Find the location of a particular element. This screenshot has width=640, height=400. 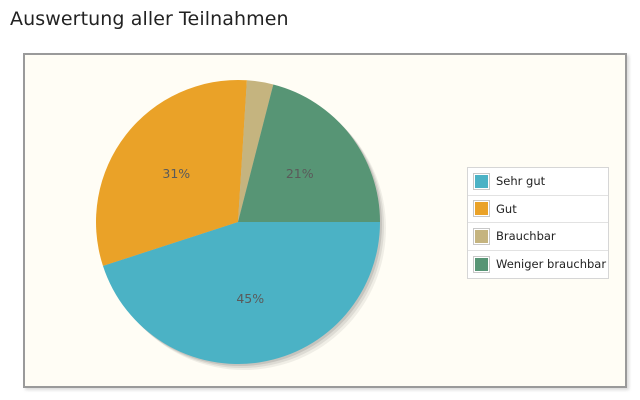

chart-legend: Sehr gut Gut Brauchbar Weniger brauchbar is located at coordinates (538, 223).